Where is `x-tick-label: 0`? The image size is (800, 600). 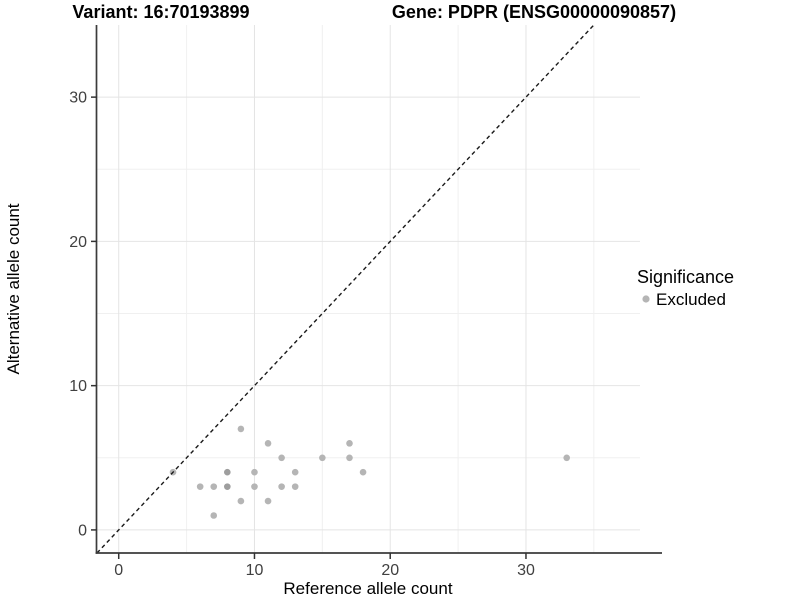 x-tick-label: 0 is located at coordinates (118, 570).